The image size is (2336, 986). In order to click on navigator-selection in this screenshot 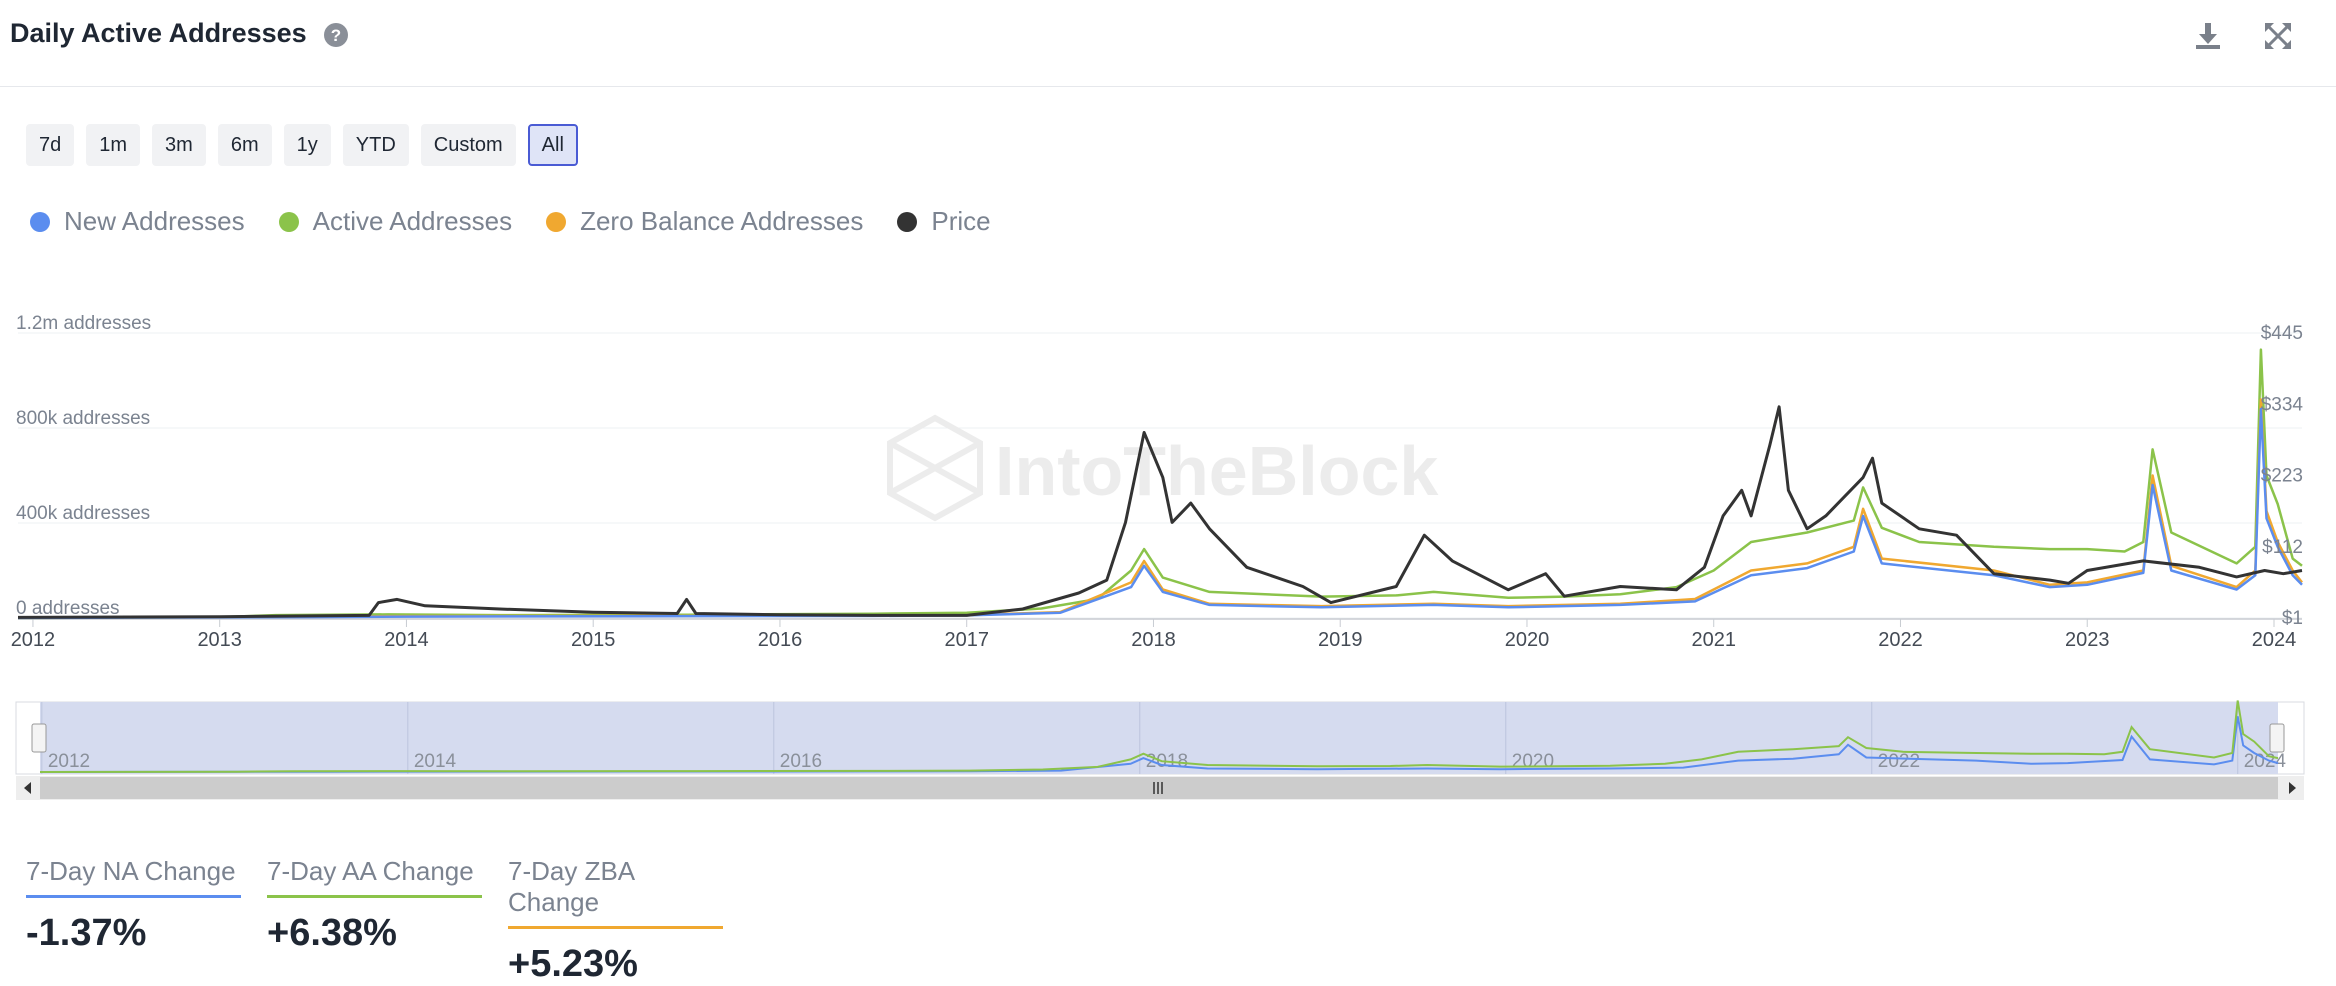, I will do `click(1159, 738)`.